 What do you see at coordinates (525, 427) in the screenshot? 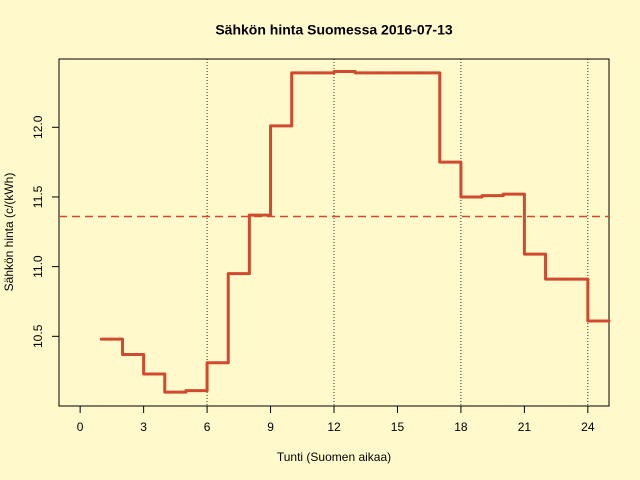
I see `x-tick-label: 21` at bounding box center [525, 427].